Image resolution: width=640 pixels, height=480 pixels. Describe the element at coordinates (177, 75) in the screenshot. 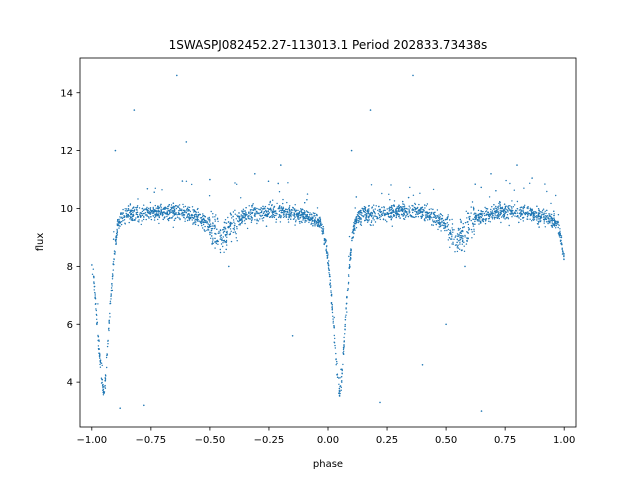

I see `outlier-point` at that location.